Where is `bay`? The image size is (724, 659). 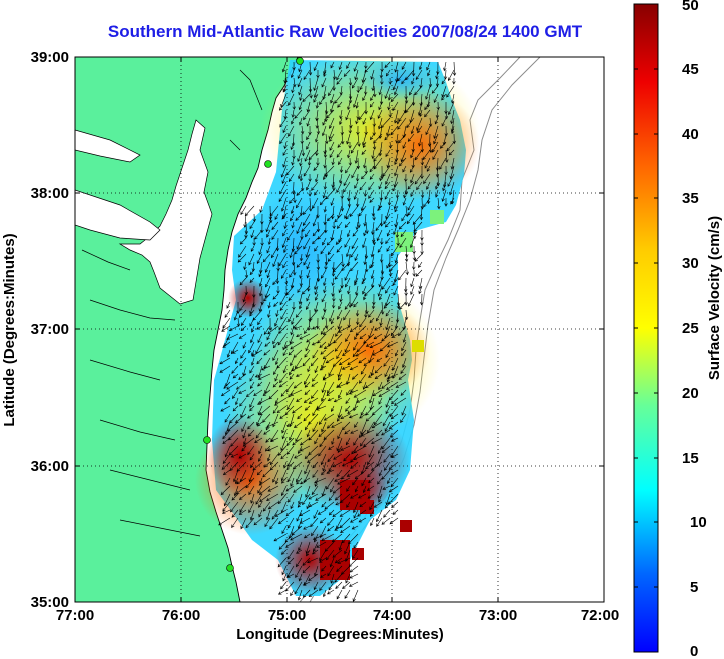
bay is located at coordinates (165, 212).